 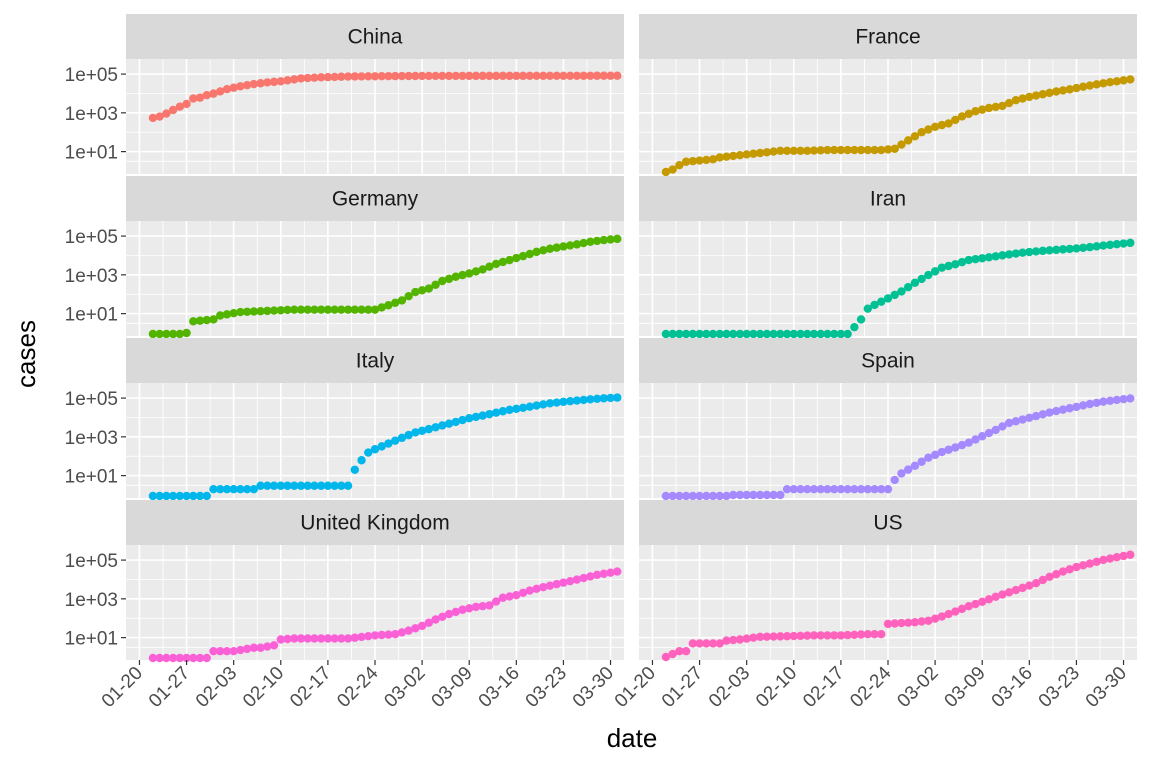 What do you see at coordinates (375, 37) in the screenshot?
I see `facet-strip-label: China` at bounding box center [375, 37].